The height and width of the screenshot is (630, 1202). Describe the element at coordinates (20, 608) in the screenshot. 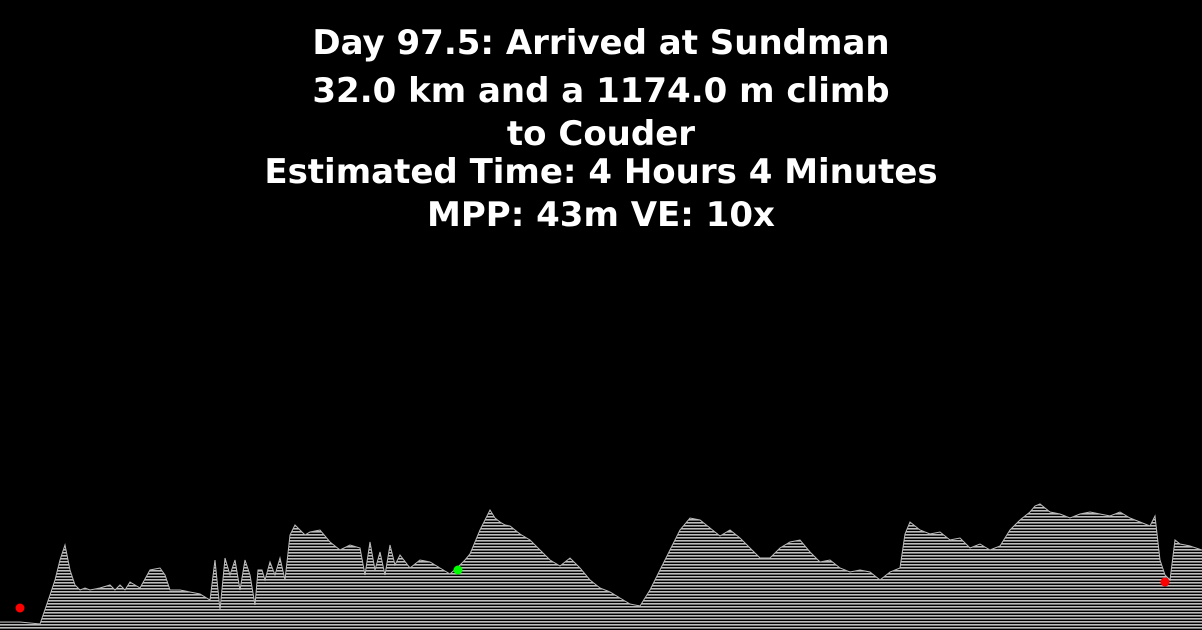

I see `start-marker` at that location.